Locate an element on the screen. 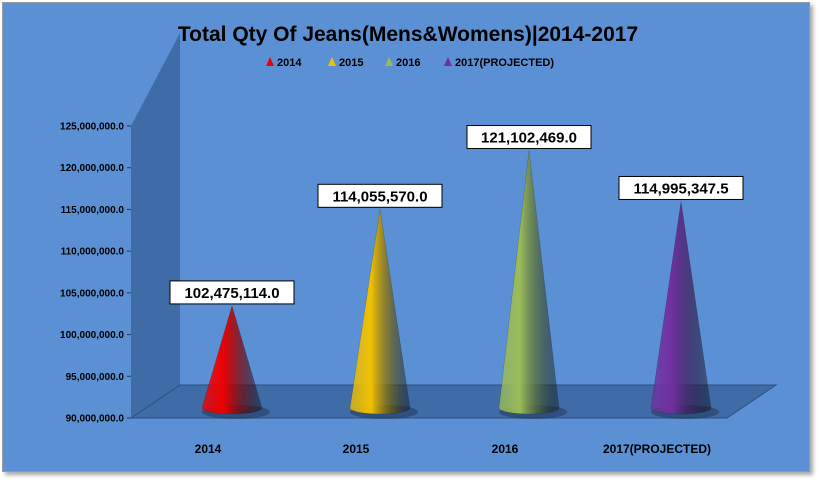 This screenshot has height=480, width=820. y-tick-label: 95,000,000.0 is located at coordinates (95, 377).